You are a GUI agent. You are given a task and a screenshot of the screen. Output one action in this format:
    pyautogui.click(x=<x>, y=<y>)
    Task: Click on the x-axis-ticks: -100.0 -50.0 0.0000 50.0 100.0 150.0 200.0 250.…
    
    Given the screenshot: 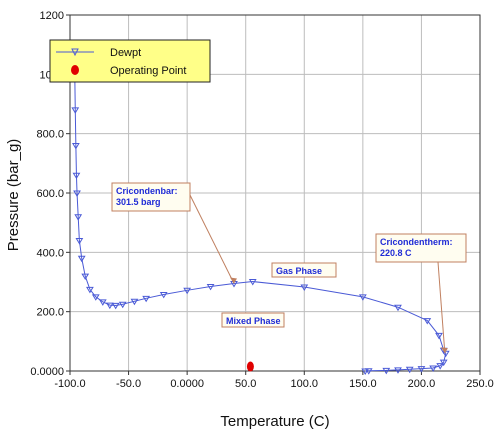 What is the action you would take?
    pyautogui.click(x=274, y=380)
    